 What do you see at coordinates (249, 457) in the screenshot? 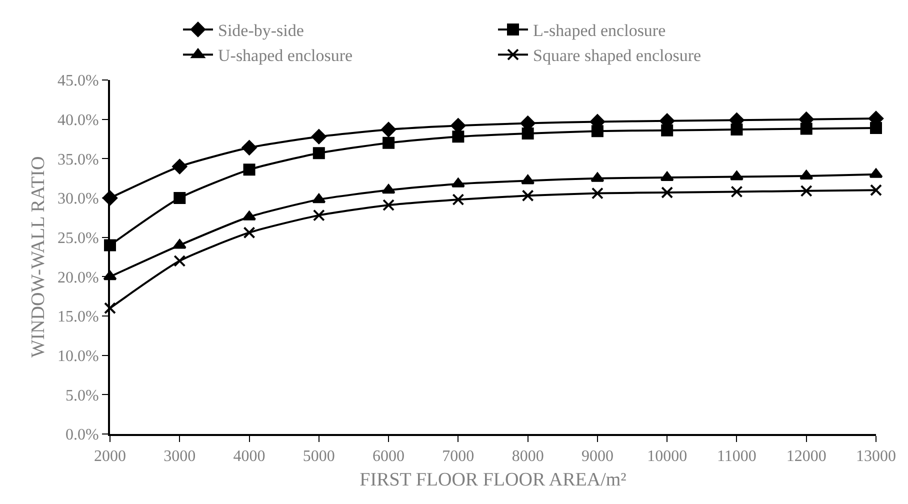
I see `x-tick-label: 4000` at bounding box center [249, 457].